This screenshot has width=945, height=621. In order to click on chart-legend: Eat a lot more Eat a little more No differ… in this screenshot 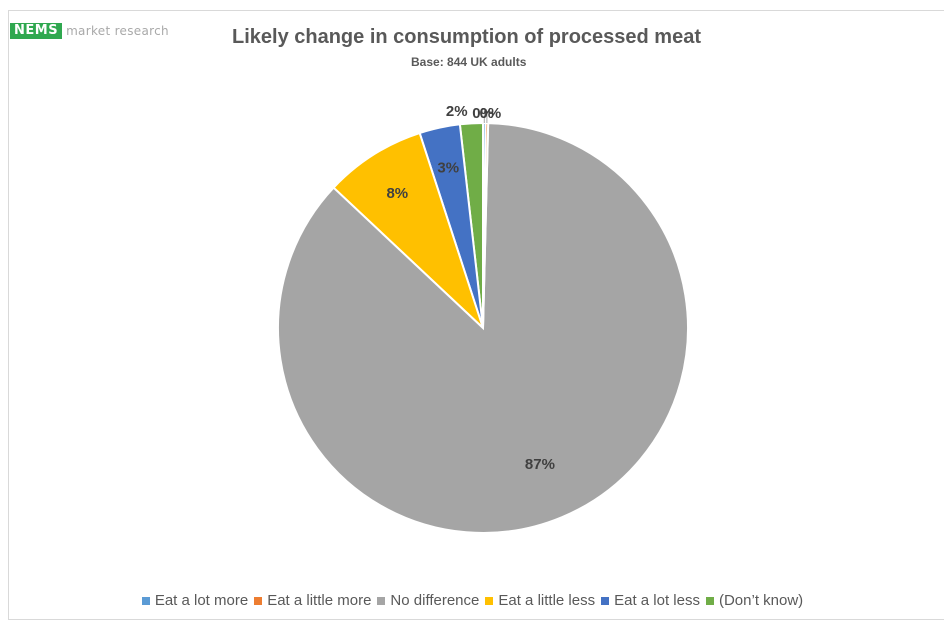, I will do `click(472, 600)`.